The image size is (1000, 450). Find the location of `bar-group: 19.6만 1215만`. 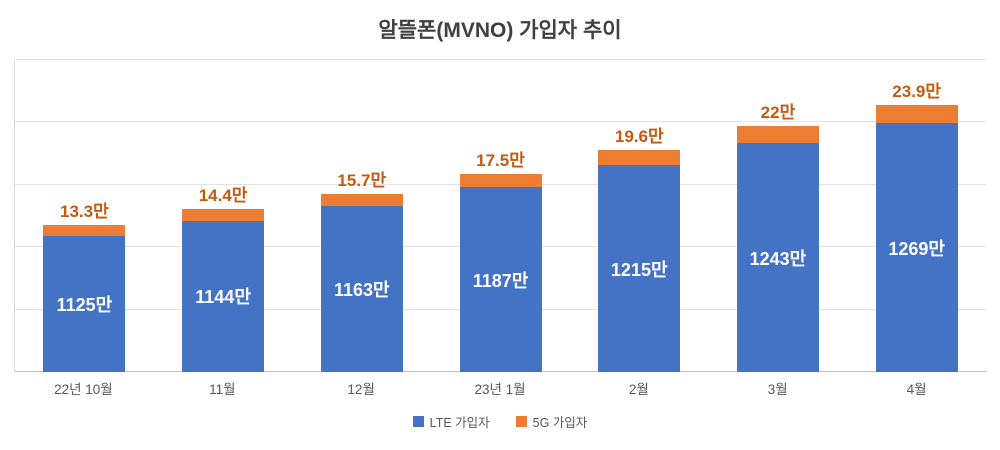

bar-group: 19.6만 1215만 is located at coordinates (639, 247).